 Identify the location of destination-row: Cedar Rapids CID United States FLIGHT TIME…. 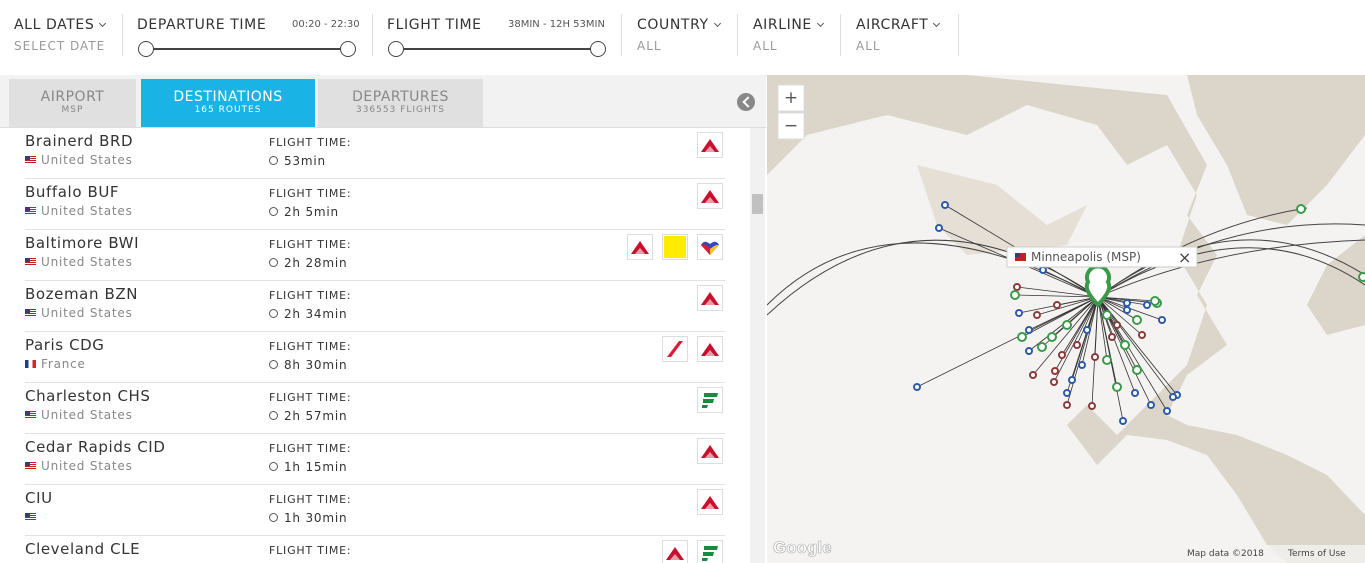
(375, 459).